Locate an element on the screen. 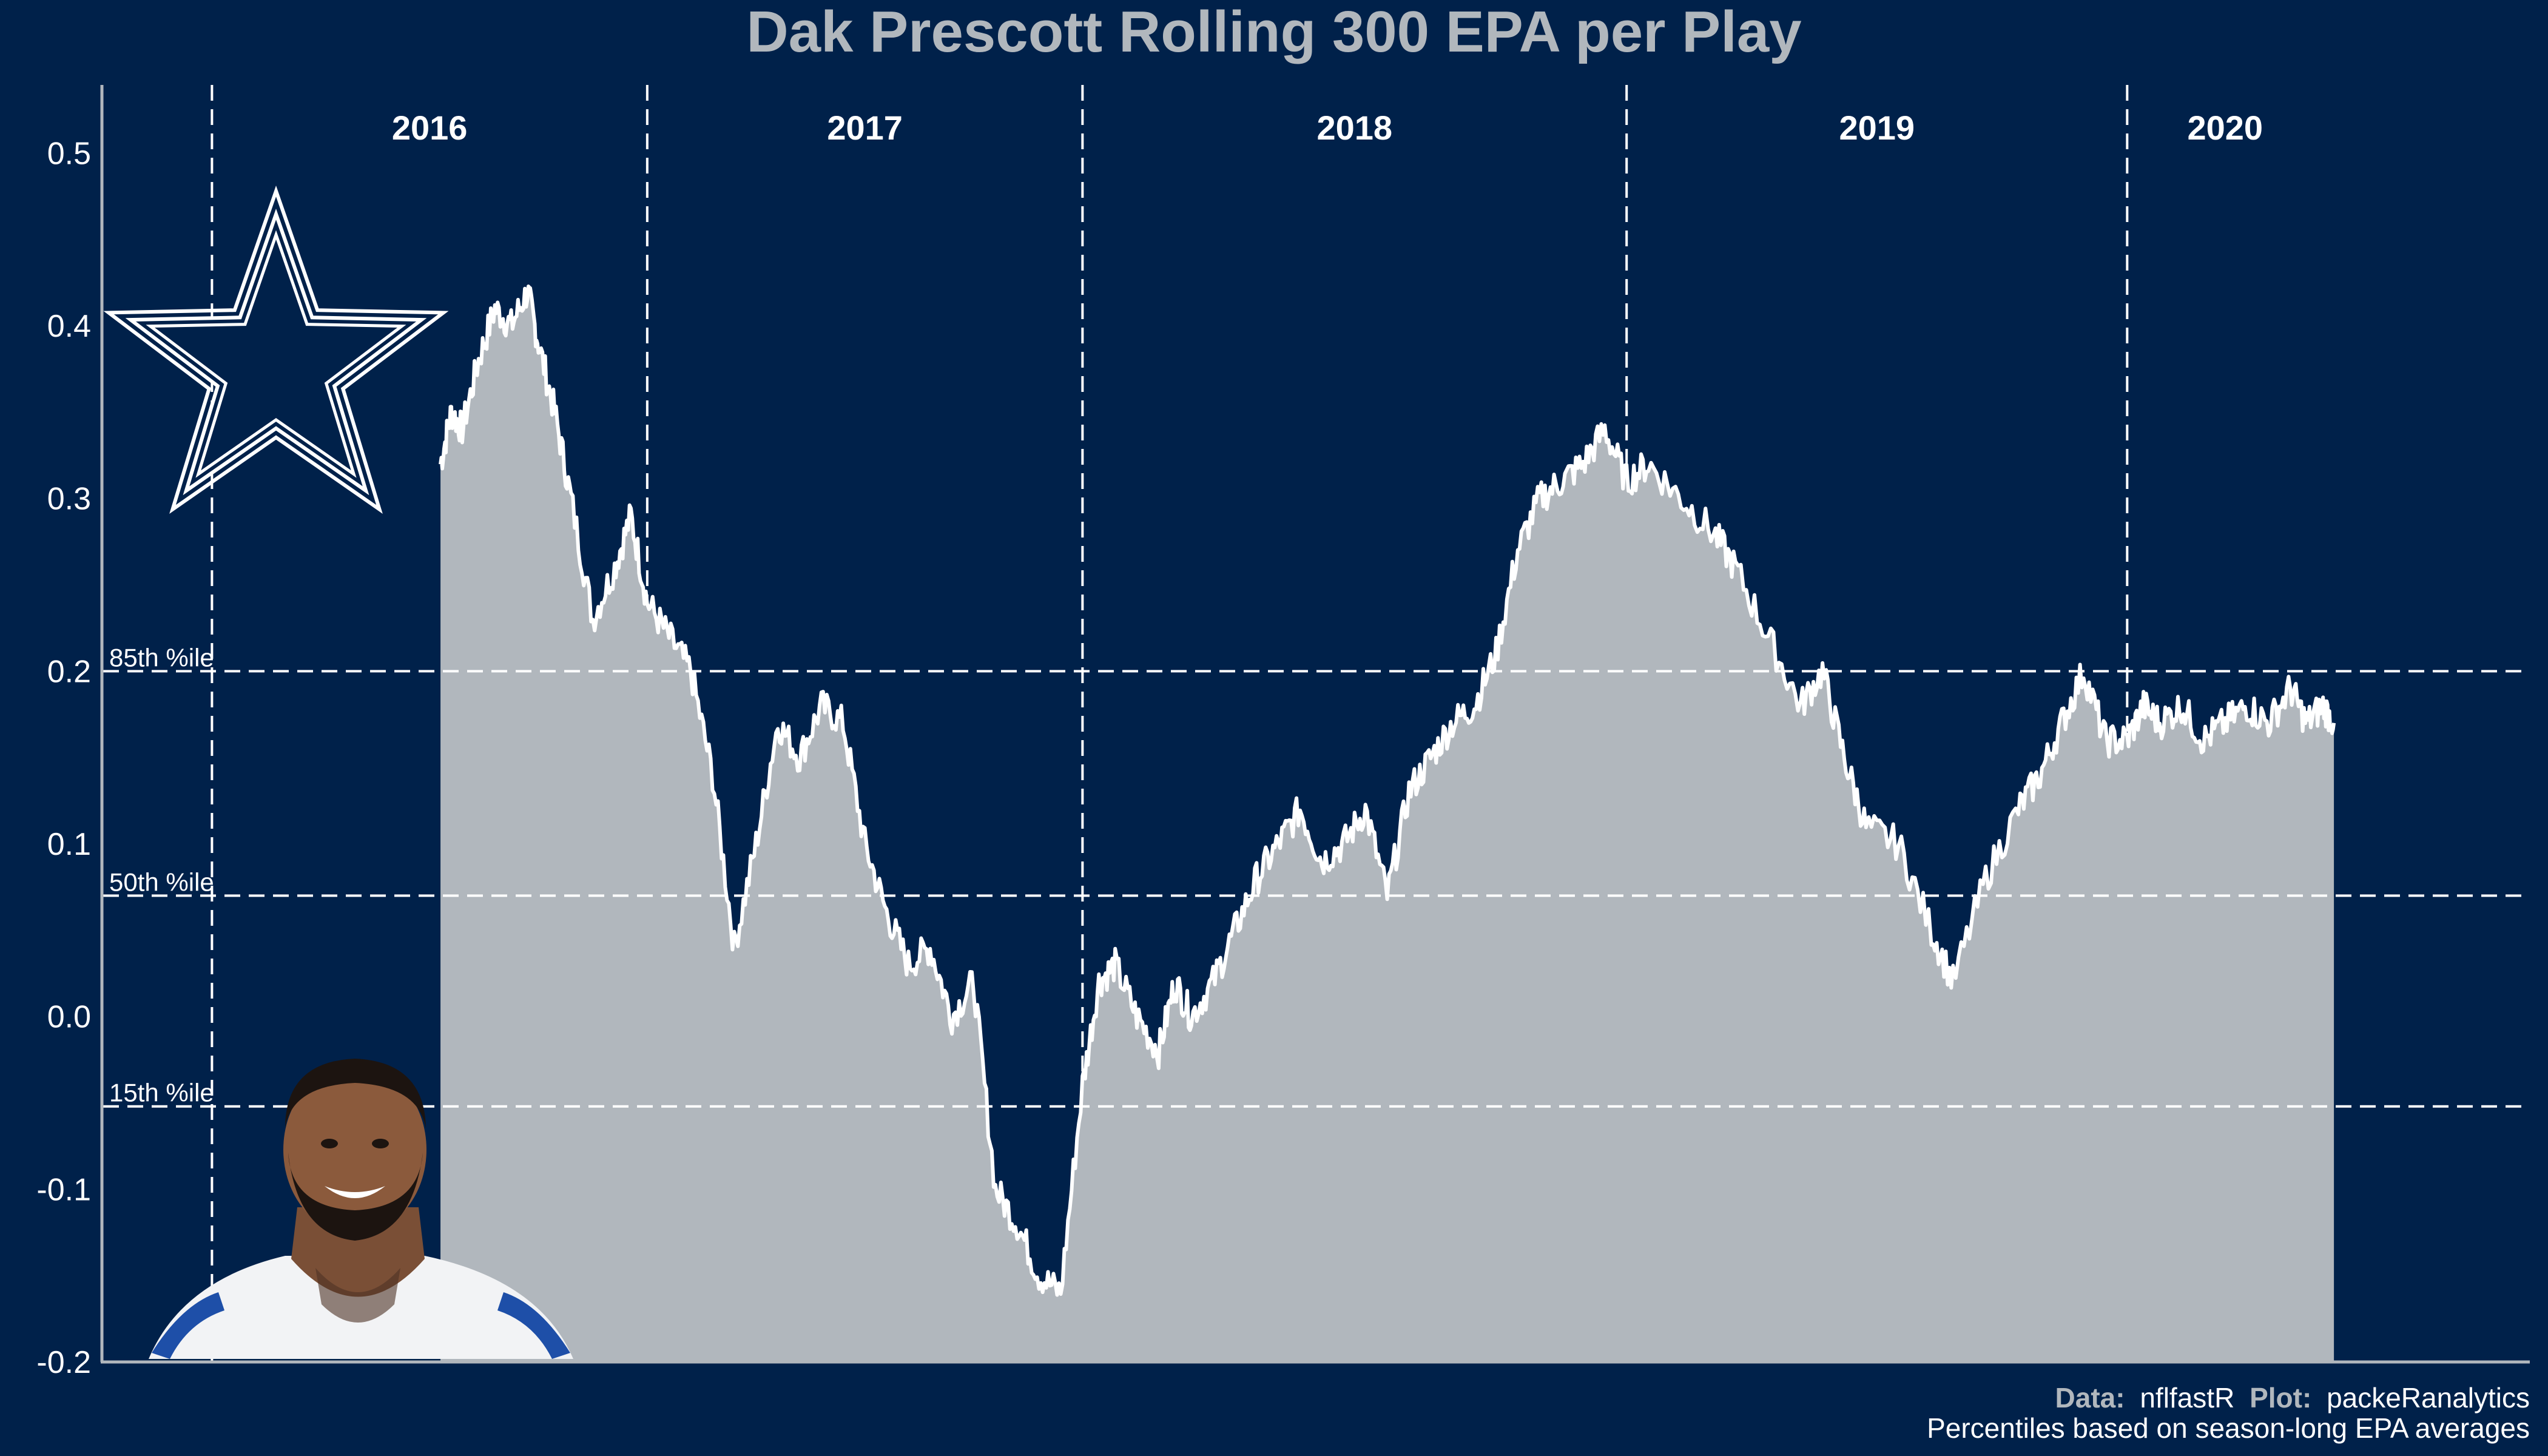 The height and width of the screenshot is (1456, 2548). chart-title: Dak Prescott Rolling 300 EPA per Play is located at coordinates (1273, 32).